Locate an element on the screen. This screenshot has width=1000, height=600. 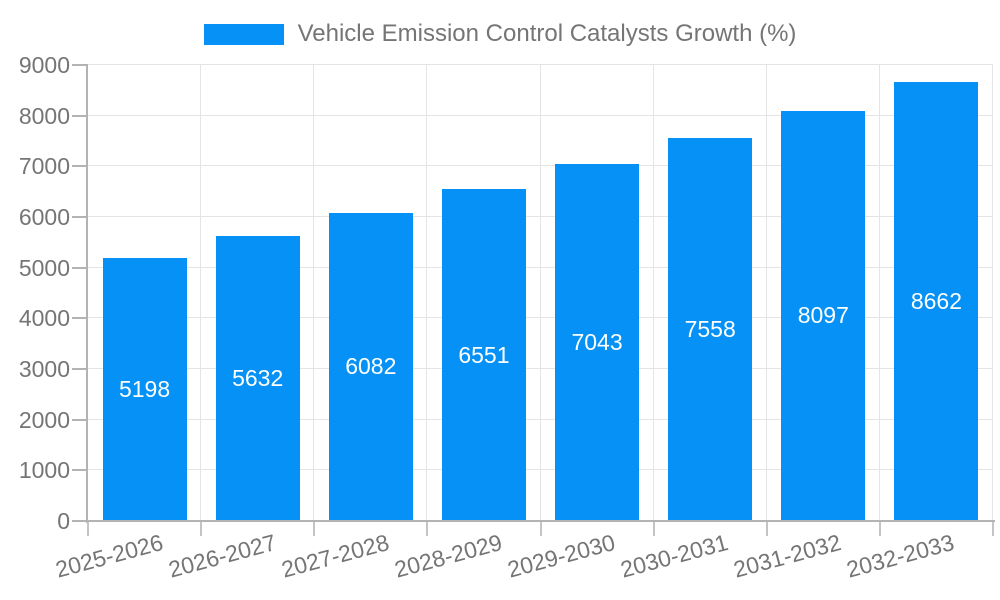
bar-value-label: 5198 is located at coordinates (144, 388).